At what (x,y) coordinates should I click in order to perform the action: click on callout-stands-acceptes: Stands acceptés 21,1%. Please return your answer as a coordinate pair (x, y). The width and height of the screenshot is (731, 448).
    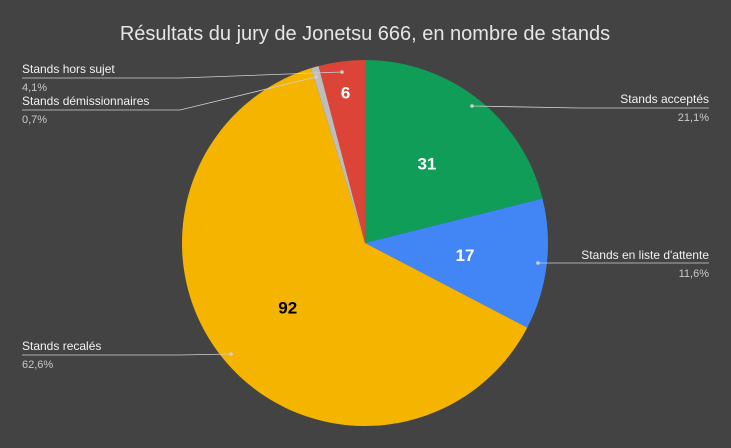
    Looking at the image, I should click on (589, 108).